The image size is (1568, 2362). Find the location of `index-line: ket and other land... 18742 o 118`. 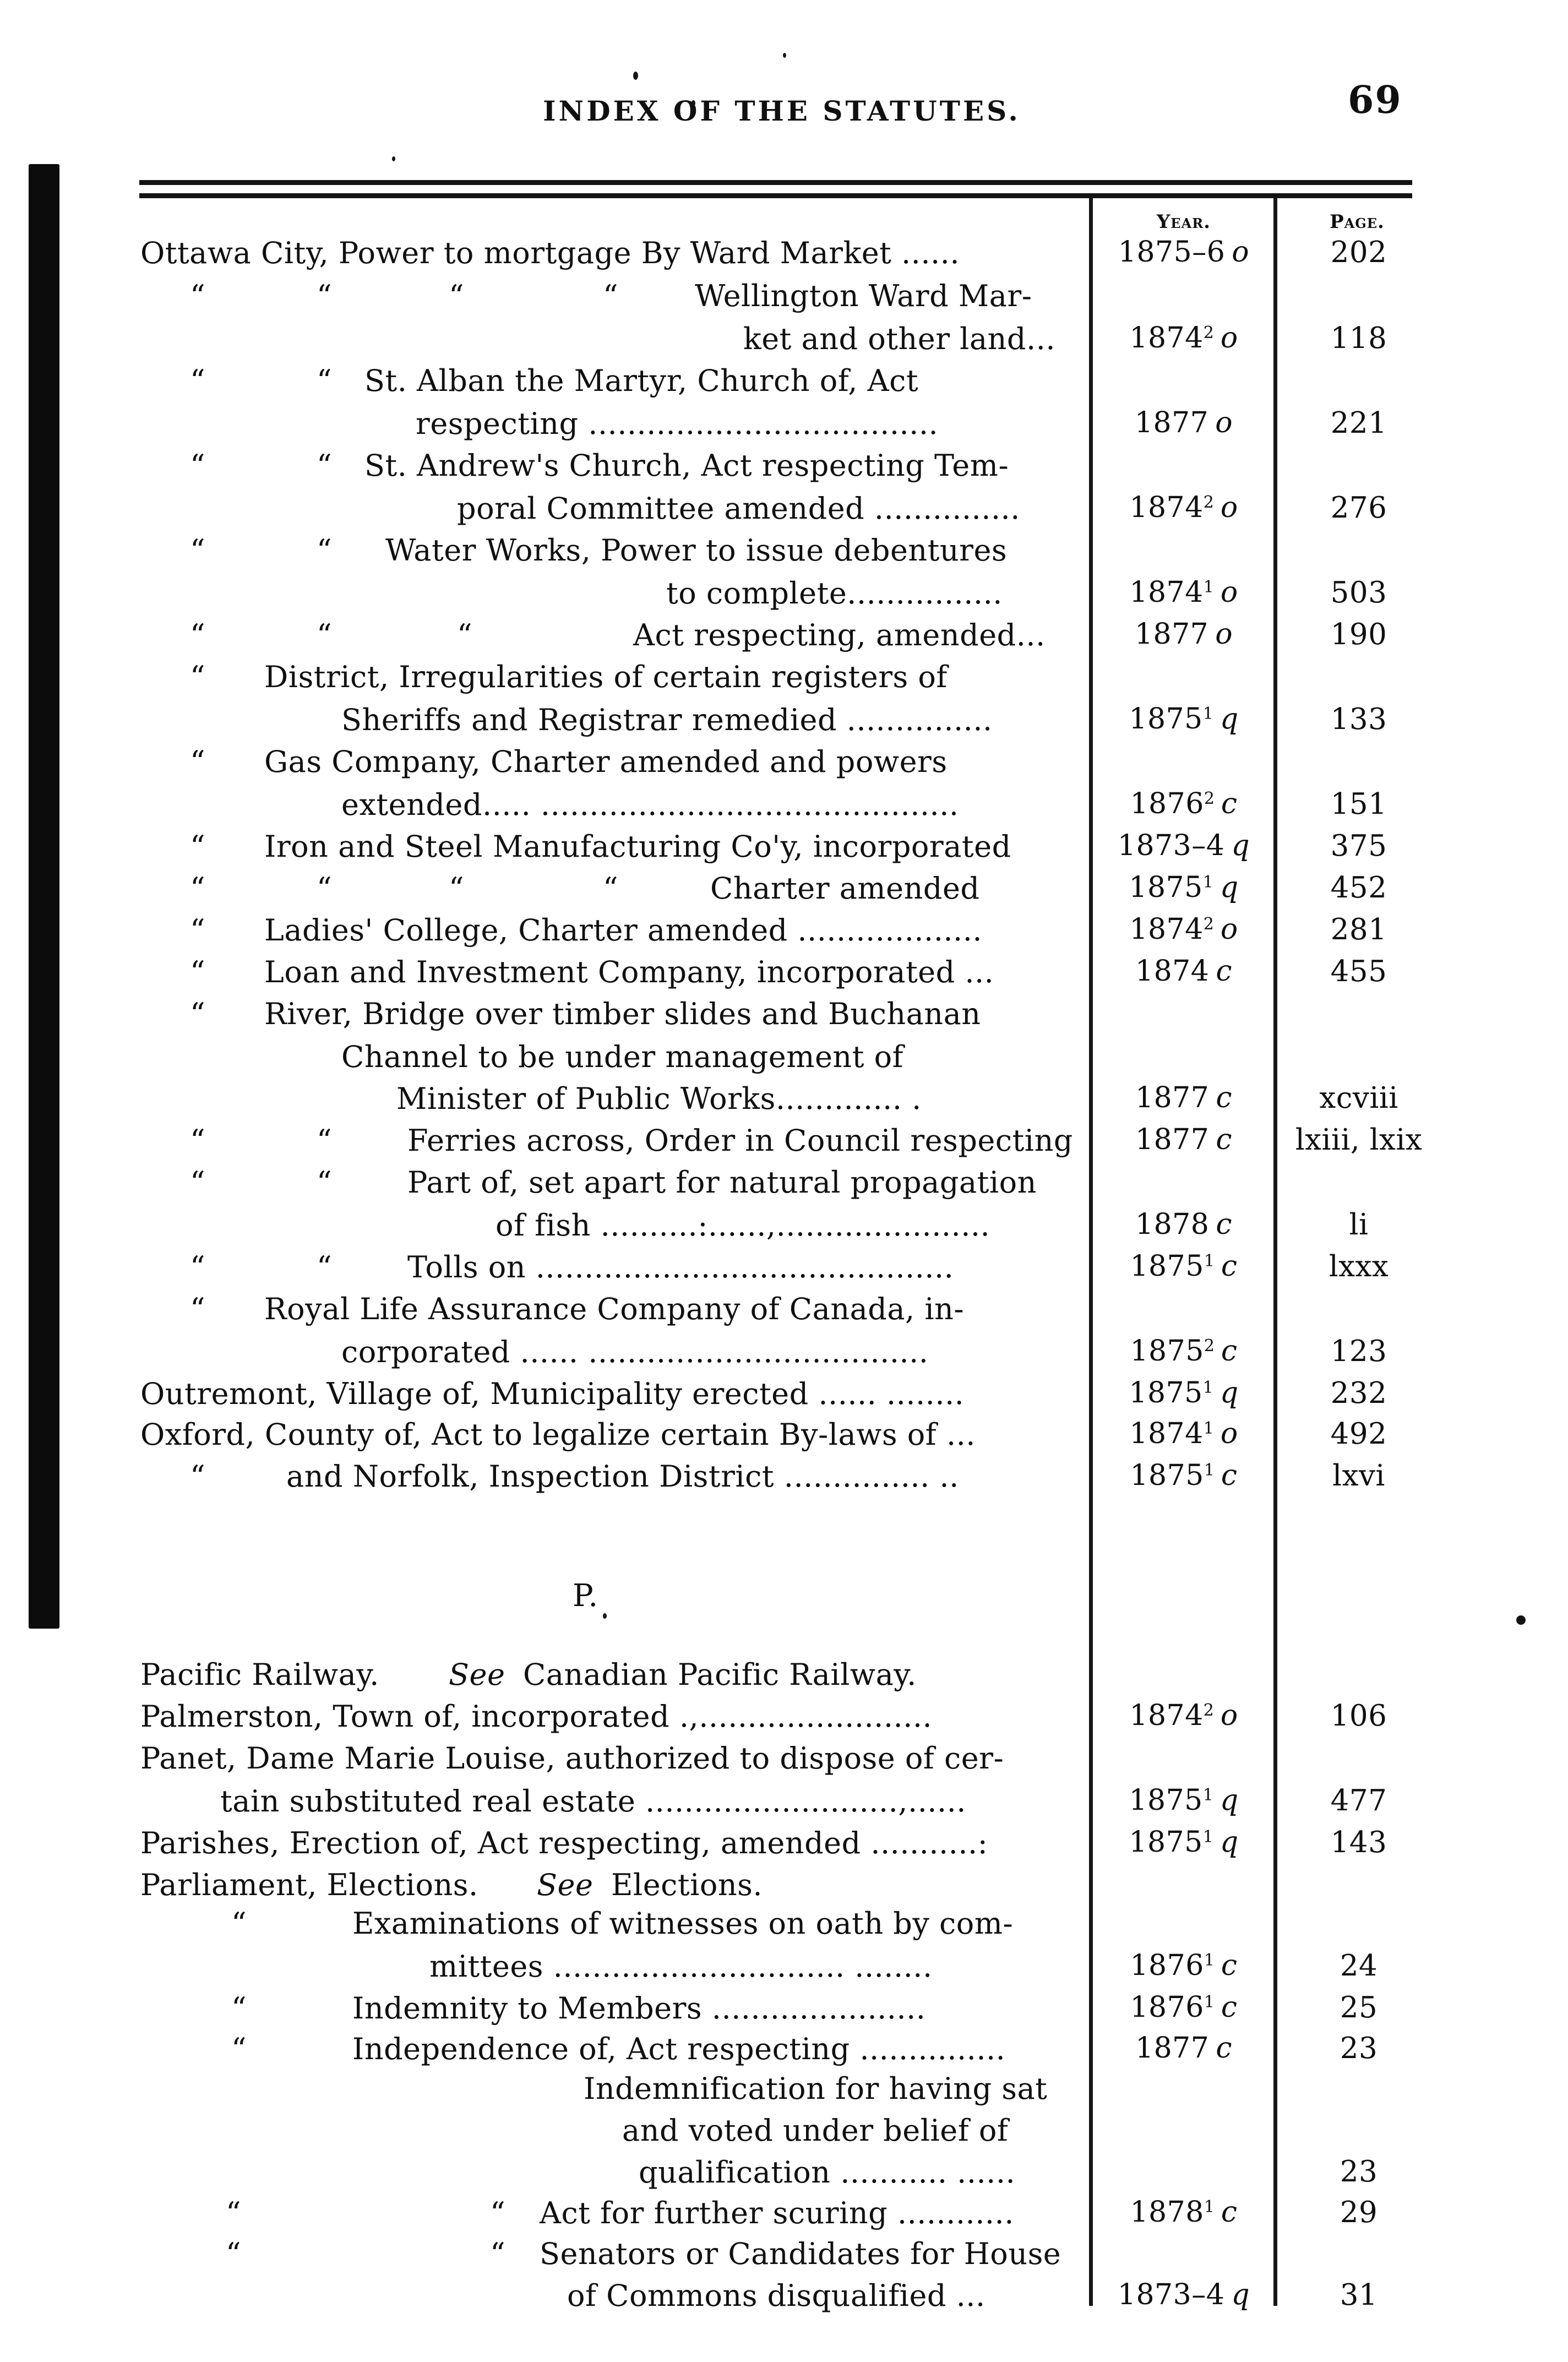

index-line: ket and other land... 18742 o 118 is located at coordinates (784, 344).